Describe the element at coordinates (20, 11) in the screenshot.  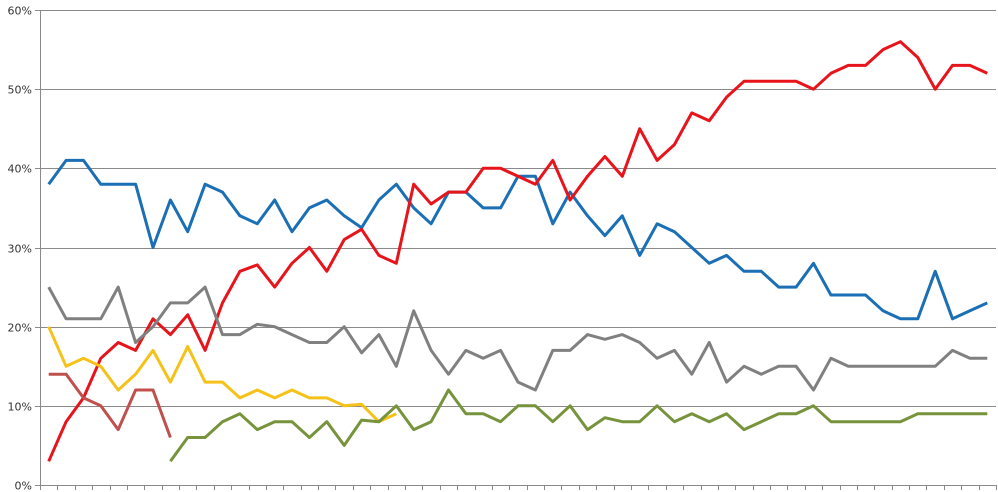
I see `y-tick-label: 60%` at that location.